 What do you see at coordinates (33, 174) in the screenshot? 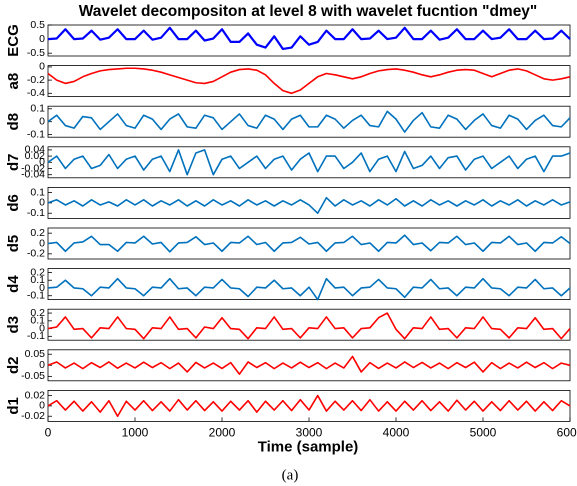
I see `y-tick-label: -0.04` at bounding box center [33, 174].